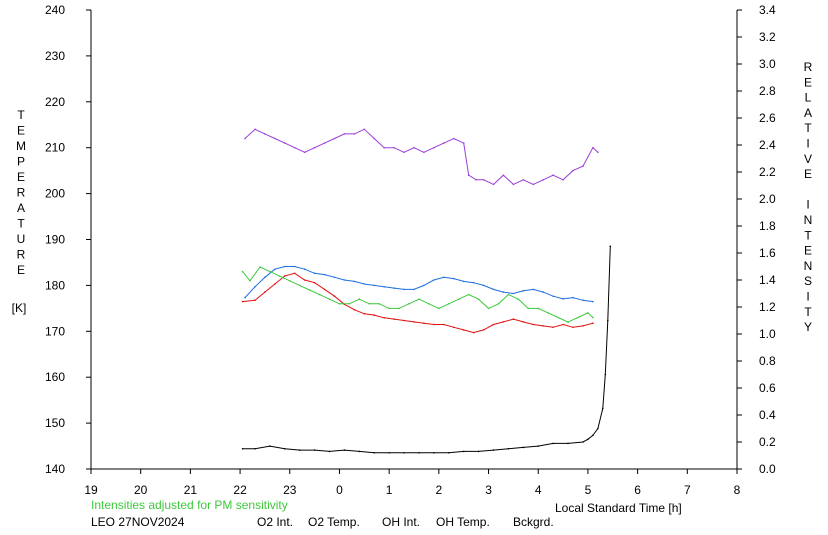 The image size is (828, 535). What do you see at coordinates (808, 159) in the screenshot?
I see `right-axis-title-letter: V` at bounding box center [808, 159].